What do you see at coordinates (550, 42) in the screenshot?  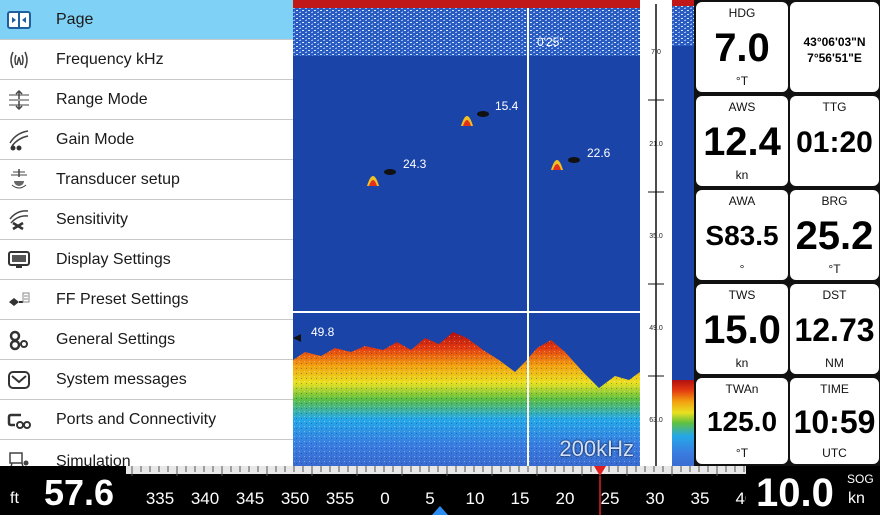 I see `temperature-label: 0'25"` at bounding box center [550, 42].